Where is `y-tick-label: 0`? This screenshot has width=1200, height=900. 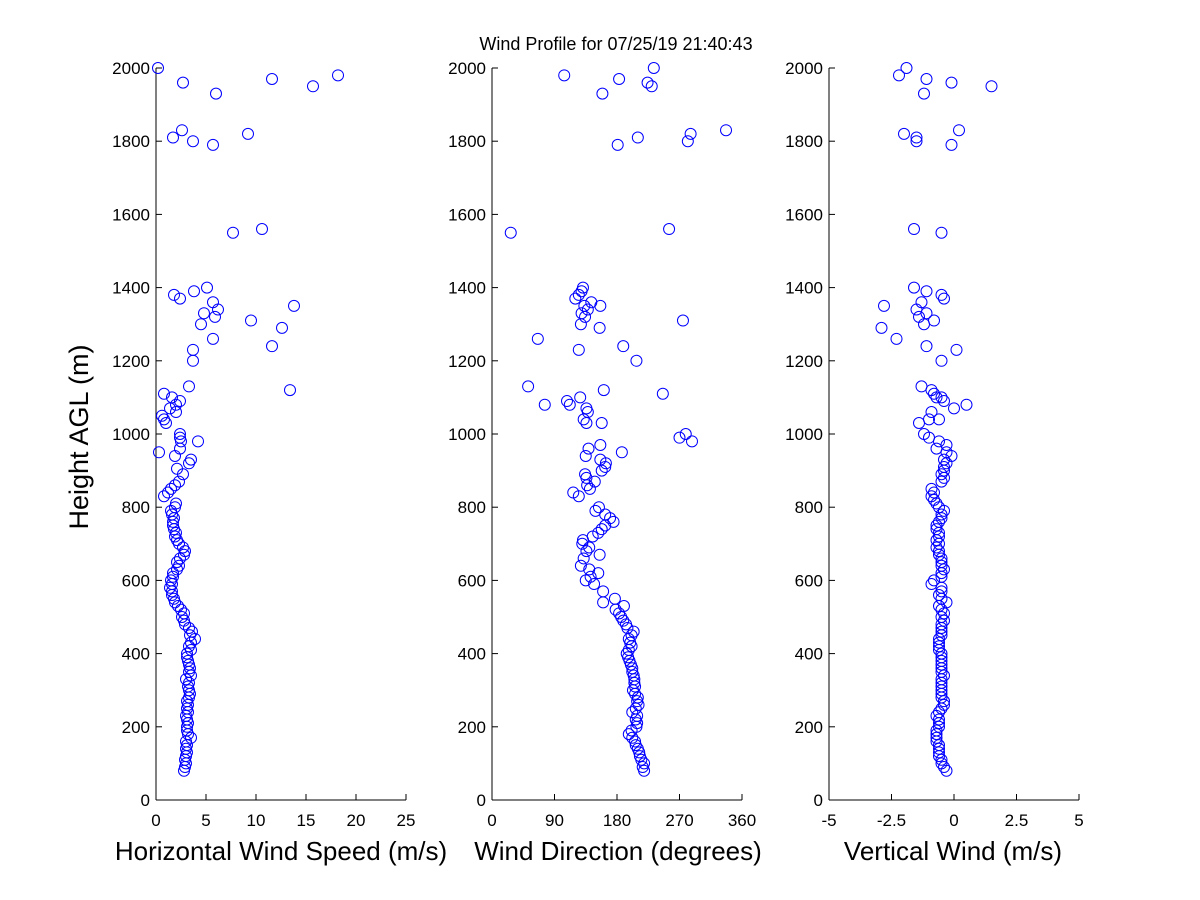 y-tick-label: 0 is located at coordinates (145, 800).